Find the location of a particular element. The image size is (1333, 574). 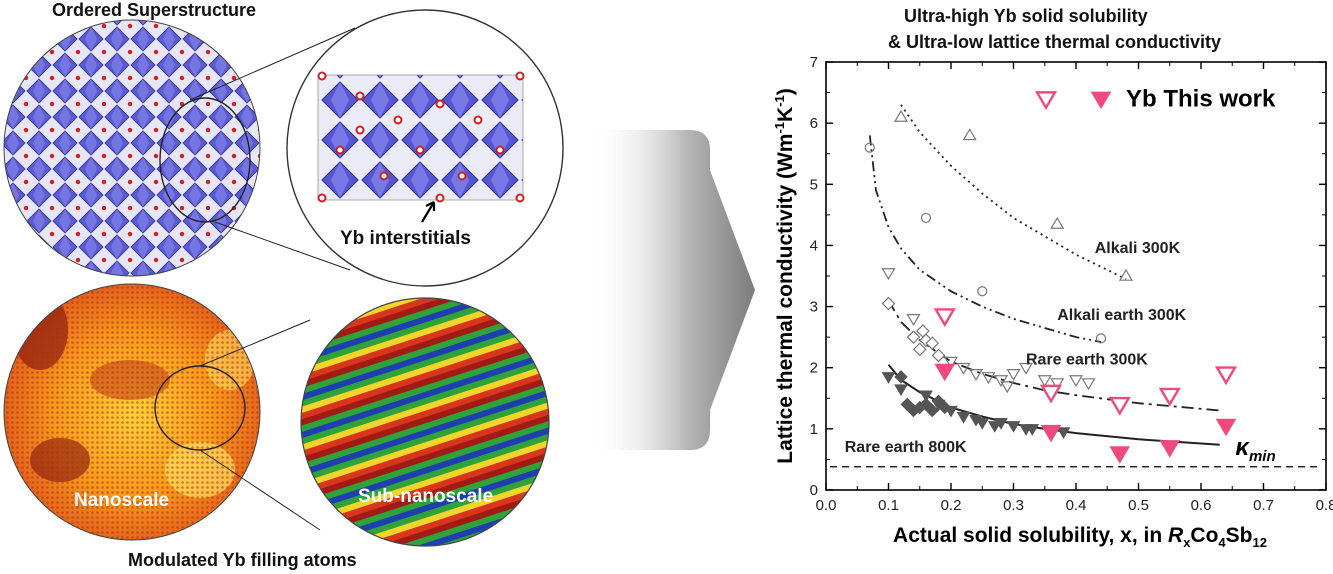

fit-curve-dash-dot-dot is located at coordinates (985, 239).